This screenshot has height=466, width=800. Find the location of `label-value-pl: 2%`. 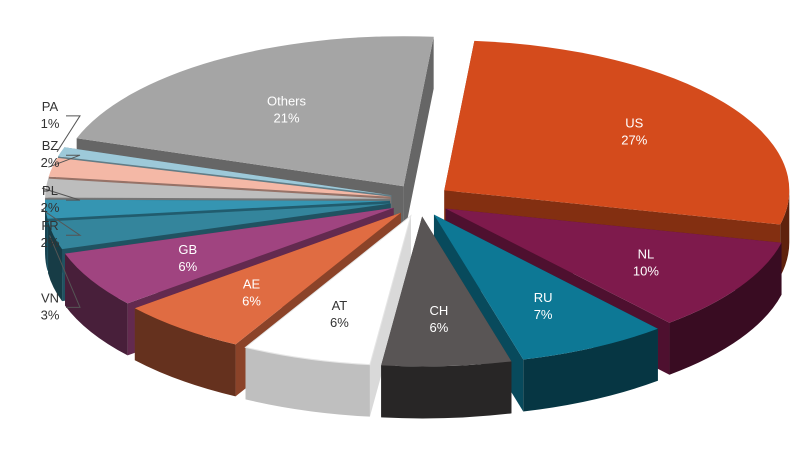

label-value-pl: 2% is located at coordinates (50, 207).